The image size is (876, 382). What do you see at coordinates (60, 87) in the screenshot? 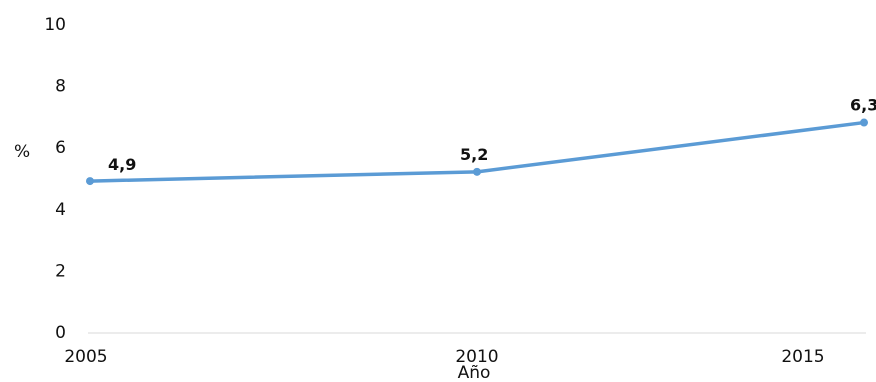
I see `y-tick-label: 8` at bounding box center [60, 87].